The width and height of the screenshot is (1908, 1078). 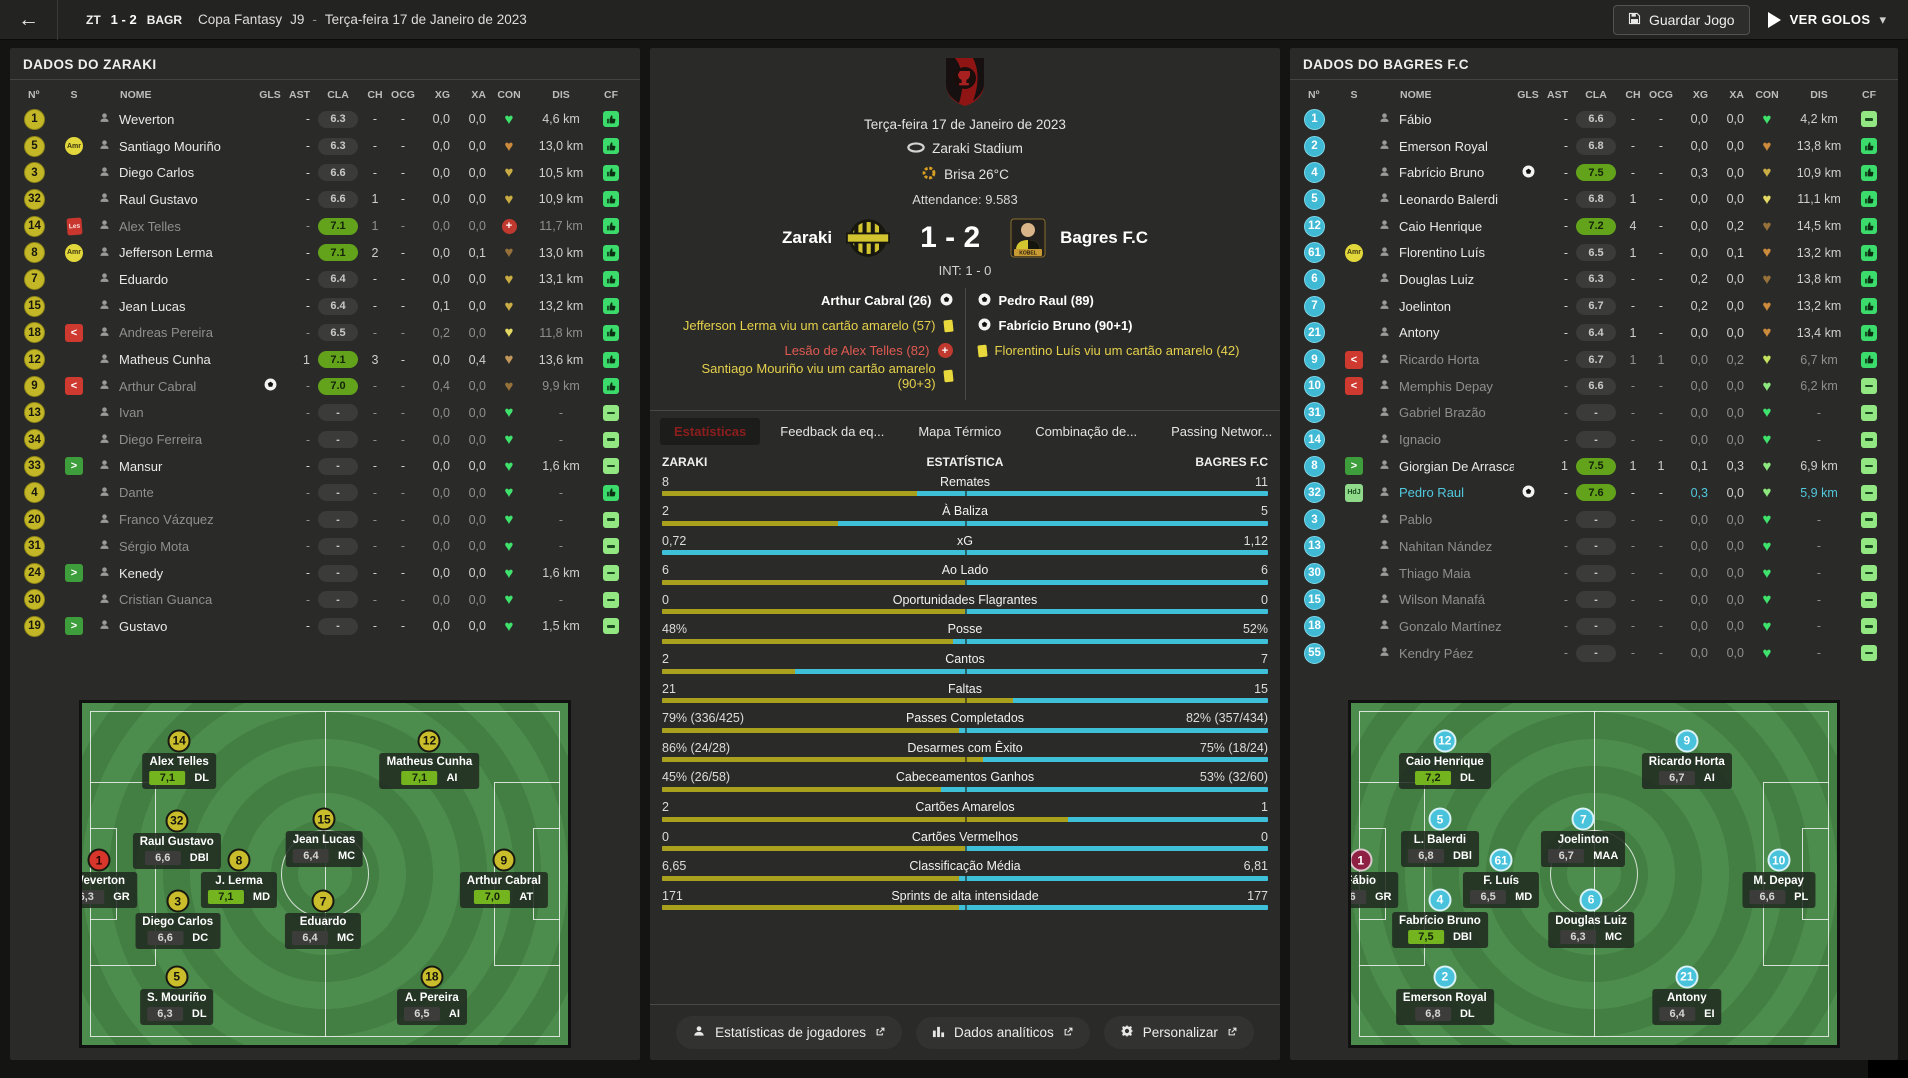 I want to click on pitch-player-info: 6,4 EI, so click(x=1687, y=1013).